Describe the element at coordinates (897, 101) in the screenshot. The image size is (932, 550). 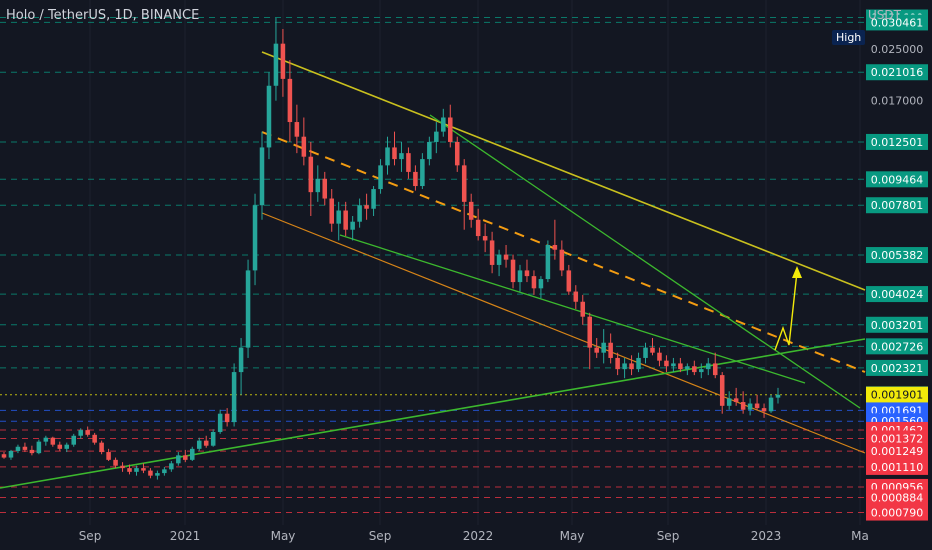
I see `price-label: 0.017000` at that location.